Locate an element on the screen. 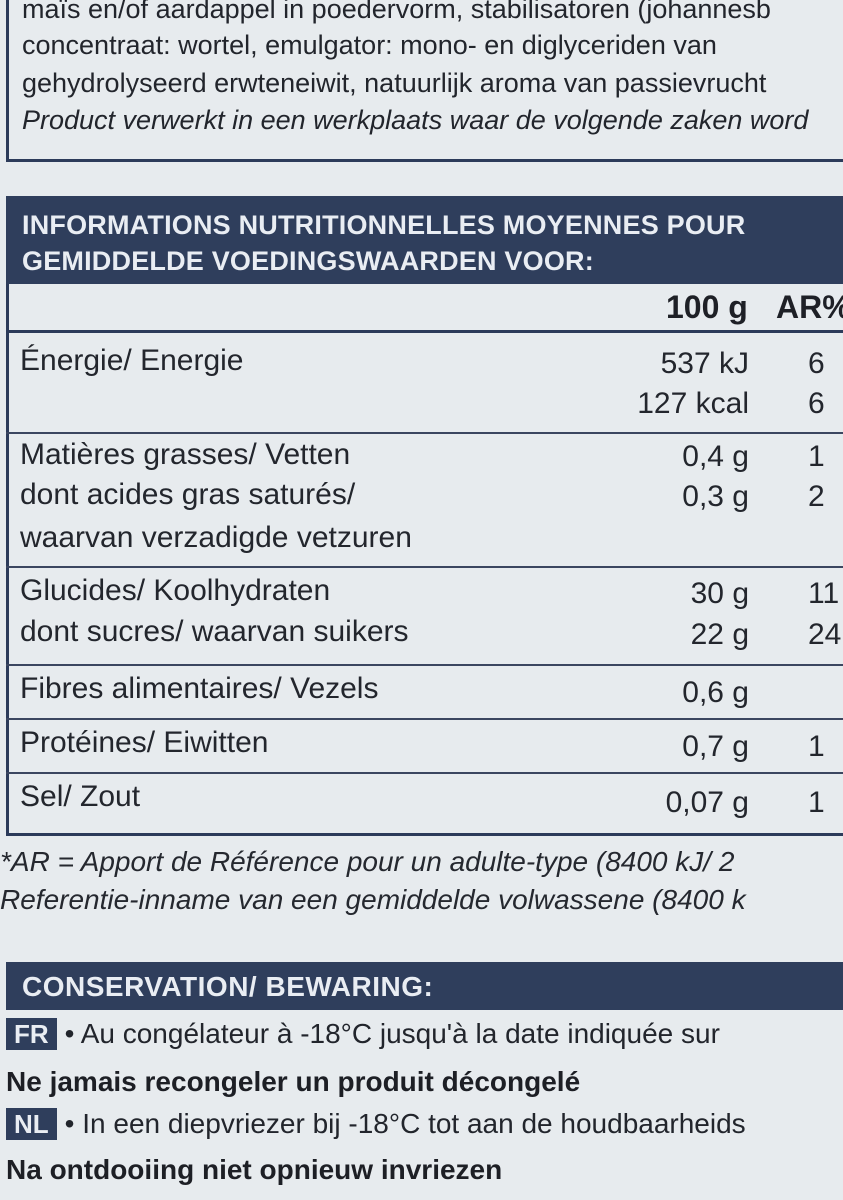 This screenshot has width=843, height=1200. language-badge-nl: NL is located at coordinates (31, 1124).